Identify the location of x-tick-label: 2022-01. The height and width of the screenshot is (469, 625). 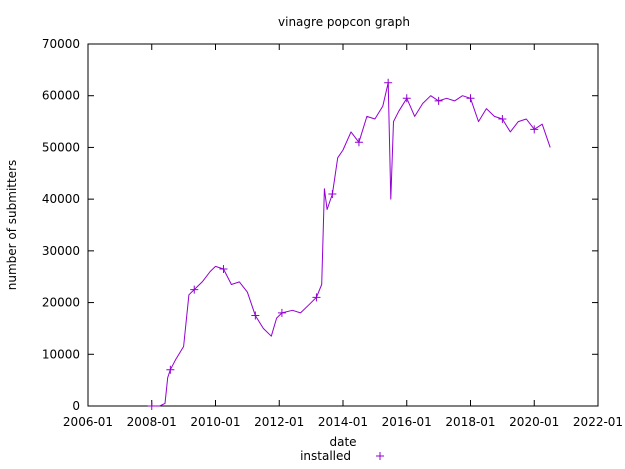
(598, 422).